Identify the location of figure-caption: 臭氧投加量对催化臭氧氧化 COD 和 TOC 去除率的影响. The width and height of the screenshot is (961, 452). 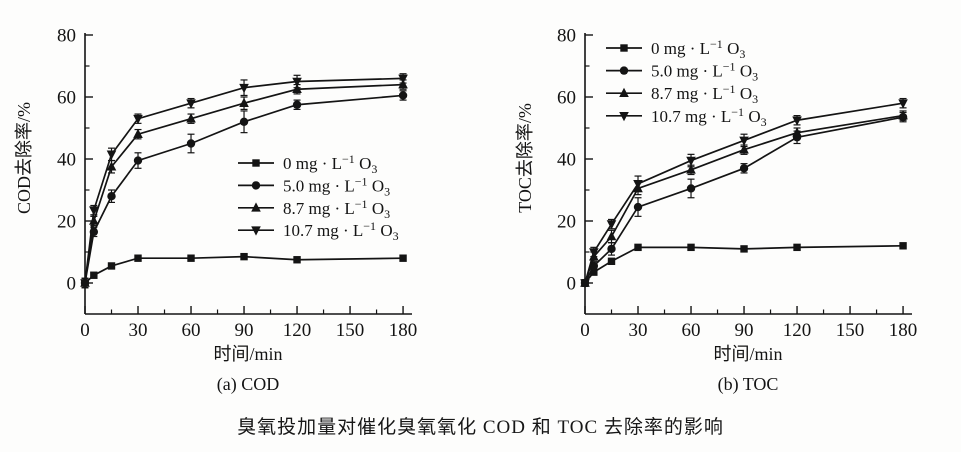
(480, 427).